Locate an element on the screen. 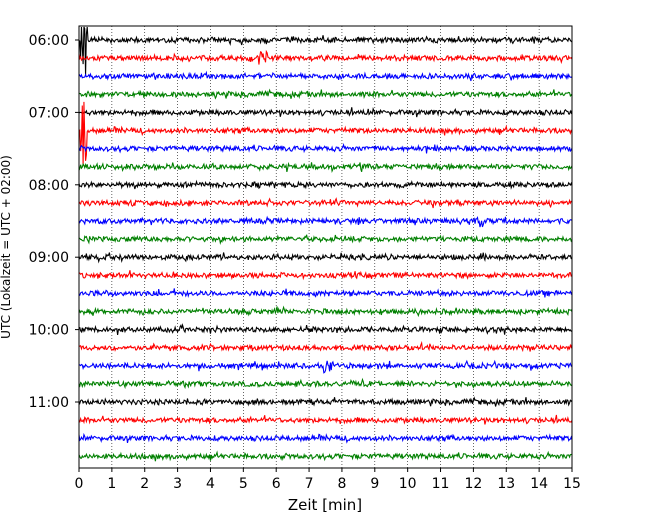  y-tick-label-10:00: 10:00 is located at coordinates (49, 331).